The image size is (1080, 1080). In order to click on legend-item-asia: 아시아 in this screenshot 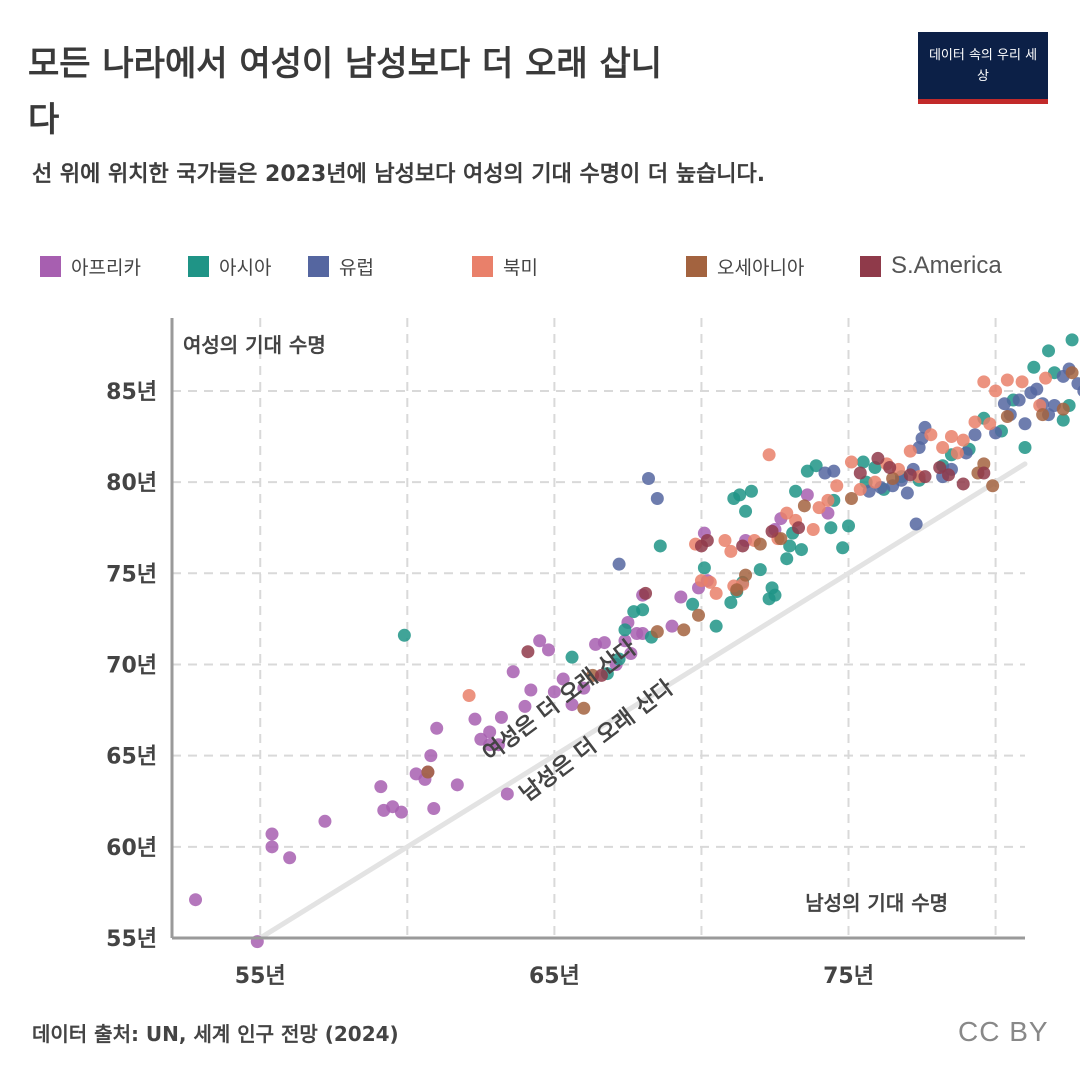, I will do `click(229, 266)`.